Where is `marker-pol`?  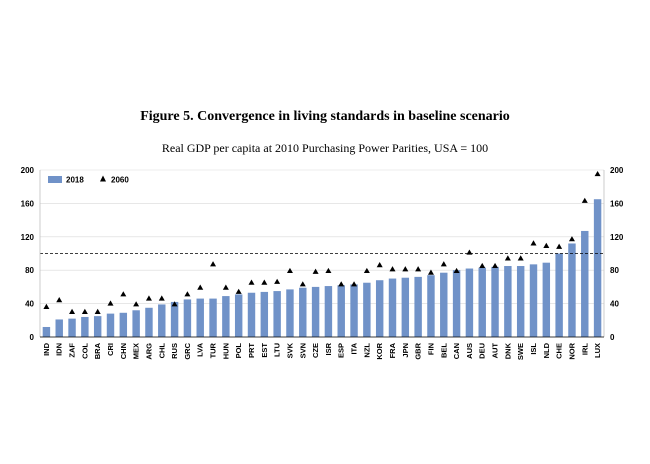 marker-pol is located at coordinates (238, 291).